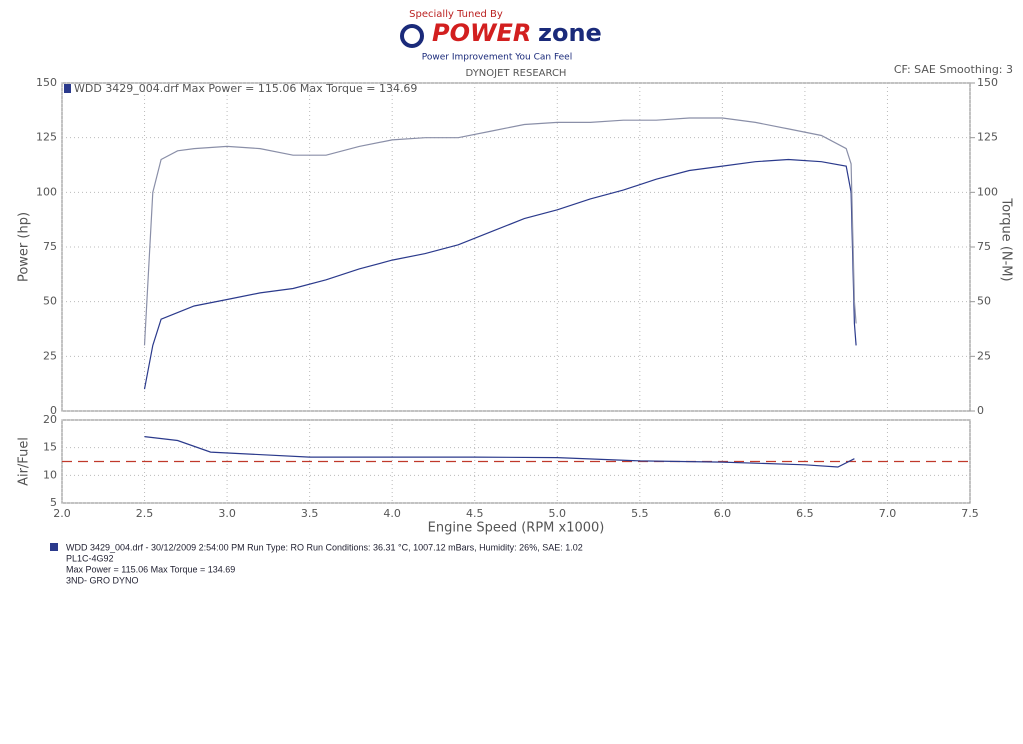  What do you see at coordinates (24, 247) in the screenshot?
I see `y-axis-label: Power (hp)` at bounding box center [24, 247].